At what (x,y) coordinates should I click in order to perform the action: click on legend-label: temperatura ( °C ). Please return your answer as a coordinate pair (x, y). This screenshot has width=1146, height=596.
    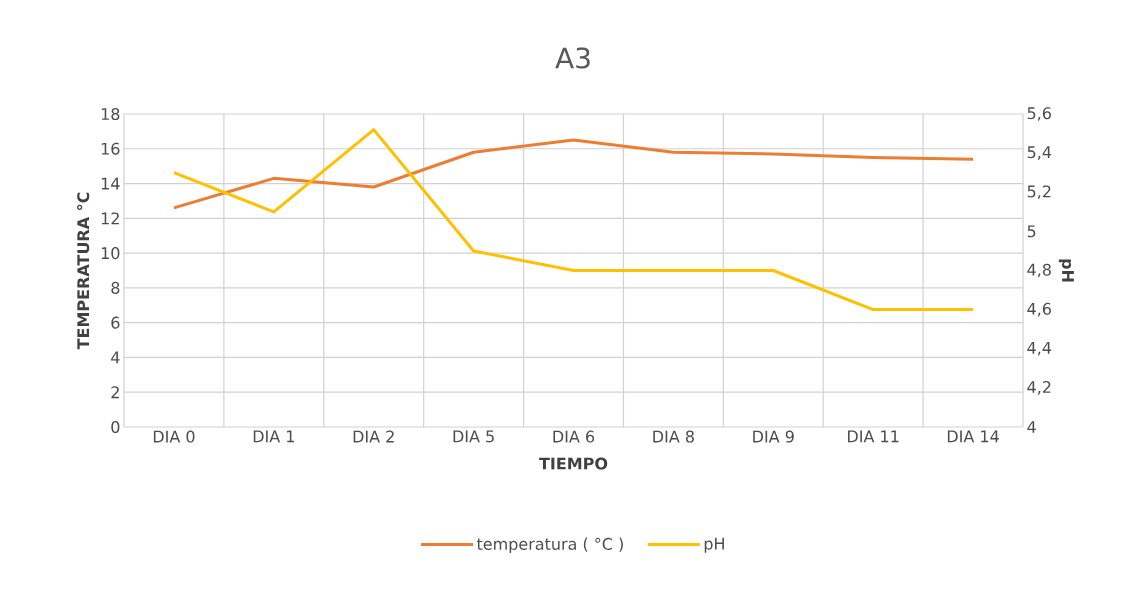
    Looking at the image, I should click on (549, 545).